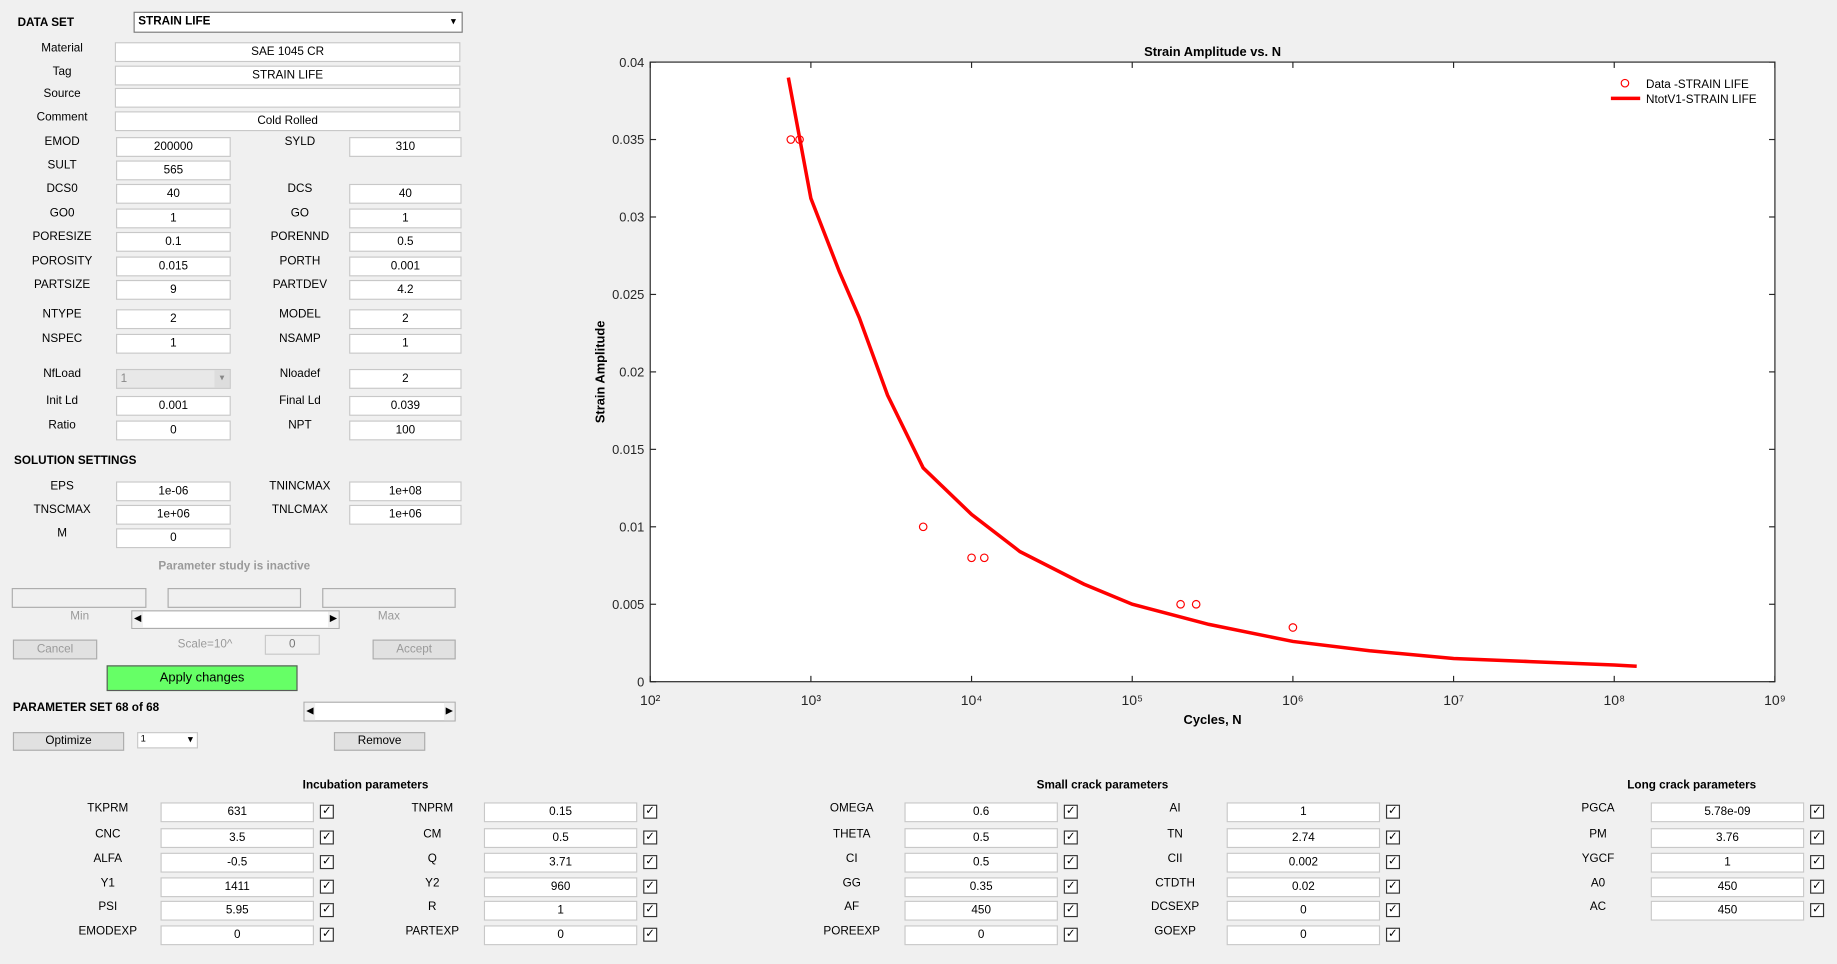 Image resolution: width=1837 pixels, height=964 pixels. What do you see at coordinates (1727, 838) in the screenshot?
I see `text-input: 3.76` at bounding box center [1727, 838].